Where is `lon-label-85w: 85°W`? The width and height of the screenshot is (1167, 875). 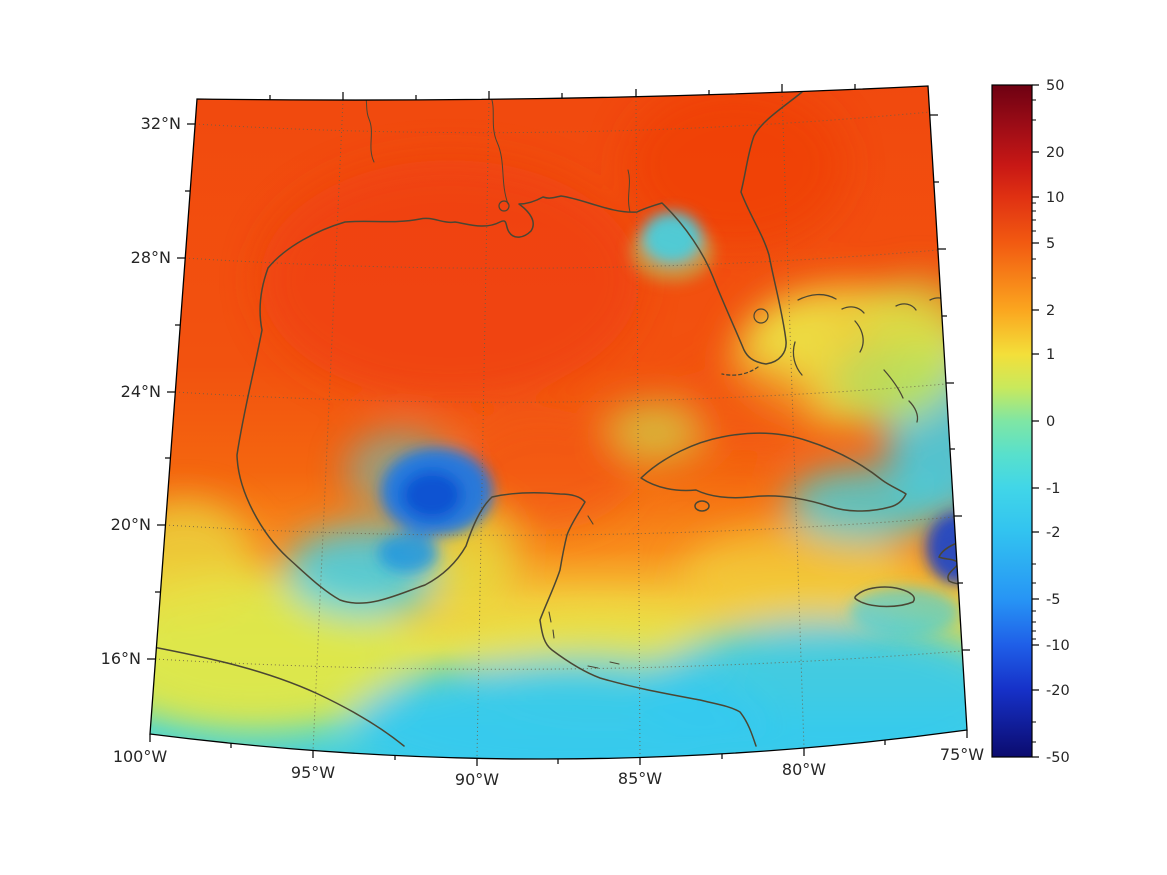 lon-label-85w: 85°W is located at coordinates (640, 778).